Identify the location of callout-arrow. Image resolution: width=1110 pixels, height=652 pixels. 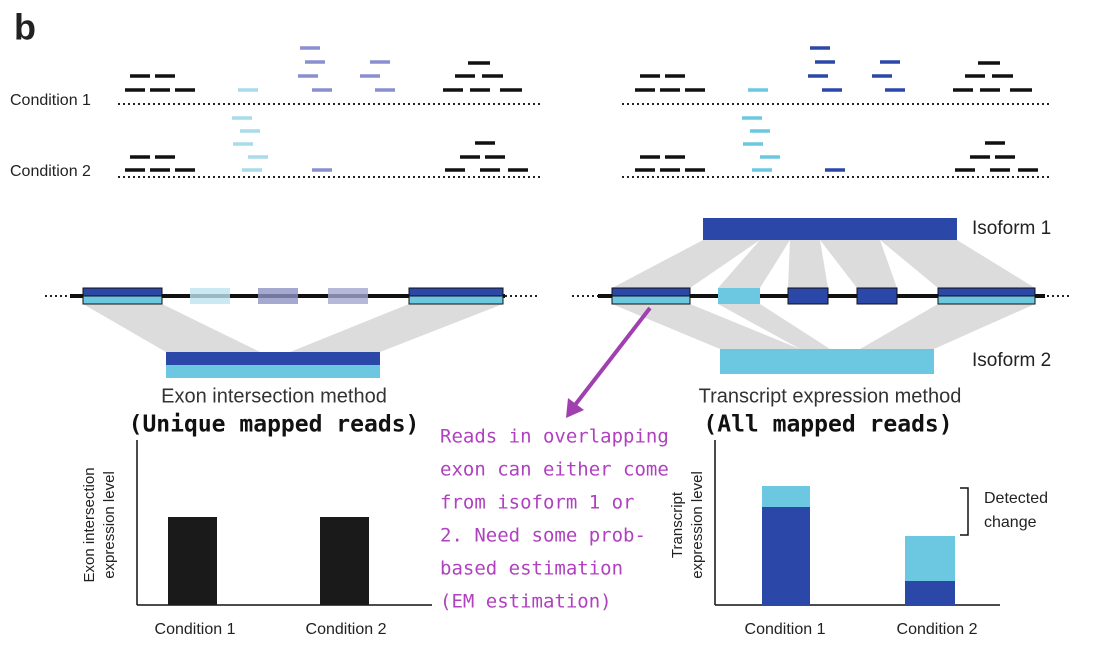
(609, 362).